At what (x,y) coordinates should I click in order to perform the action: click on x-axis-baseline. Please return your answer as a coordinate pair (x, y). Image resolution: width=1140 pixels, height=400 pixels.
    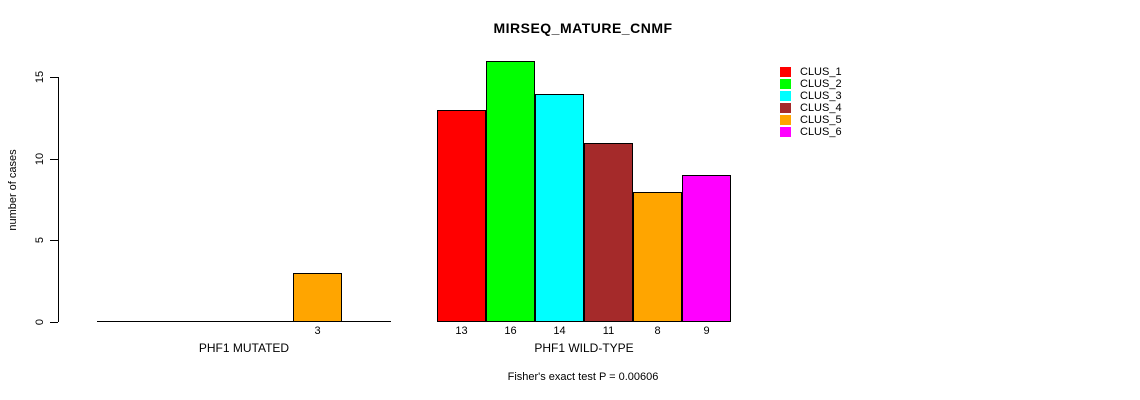
    Looking at the image, I should click on (244, 321).